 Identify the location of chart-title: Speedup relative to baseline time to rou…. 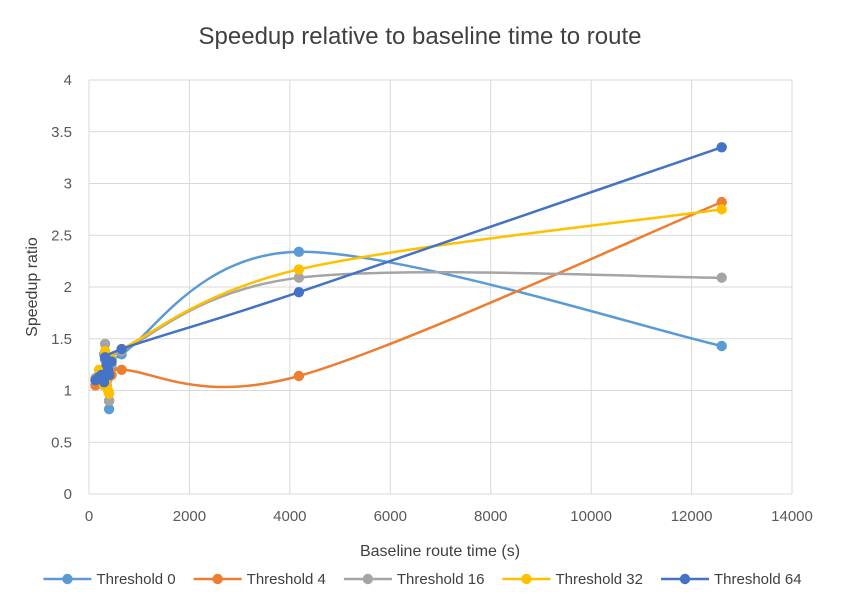
(420, 36).